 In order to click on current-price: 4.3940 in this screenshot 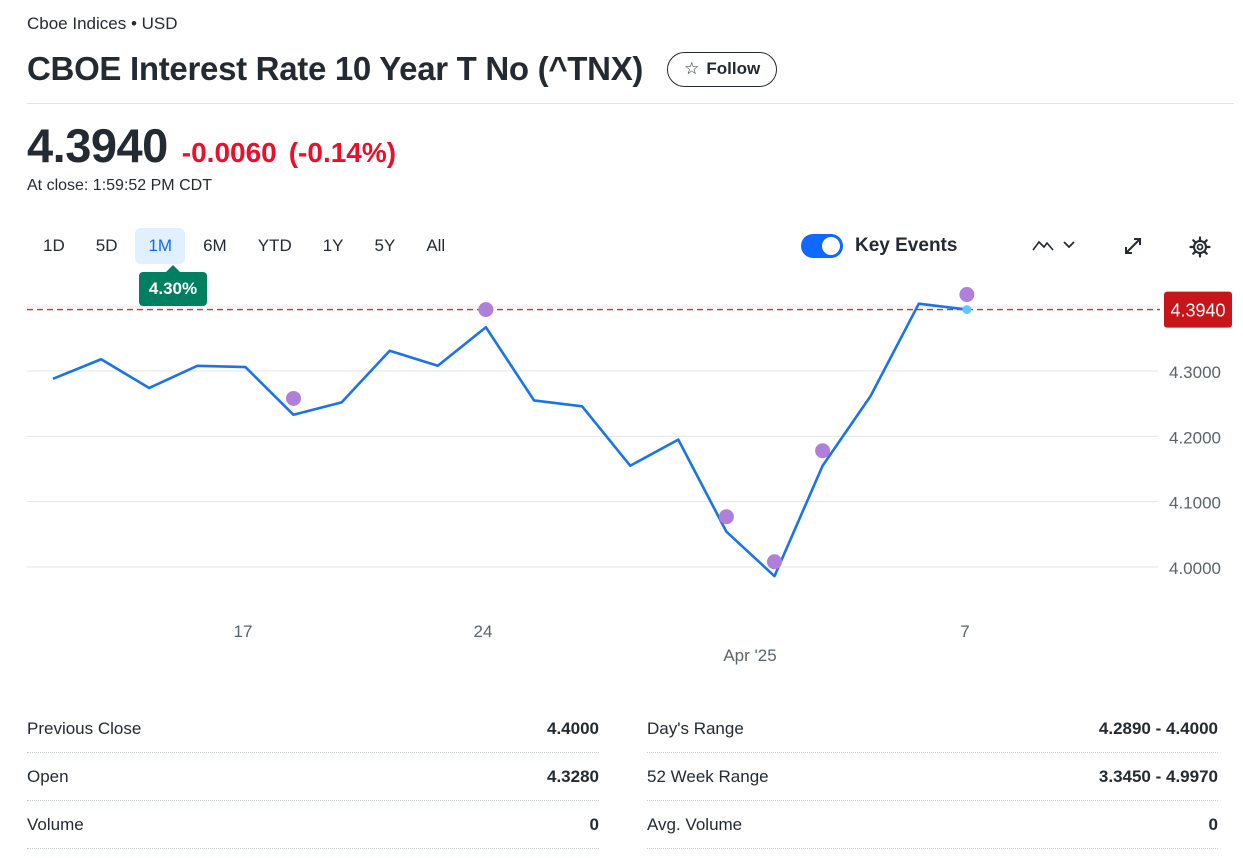, I will do `click(97, 145)`.